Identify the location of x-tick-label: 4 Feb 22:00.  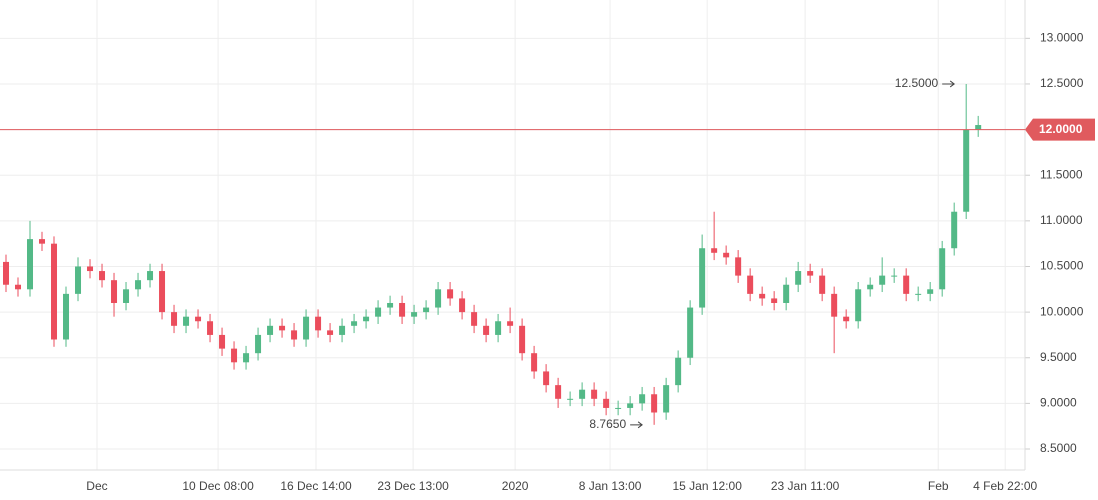
(1005, 486).